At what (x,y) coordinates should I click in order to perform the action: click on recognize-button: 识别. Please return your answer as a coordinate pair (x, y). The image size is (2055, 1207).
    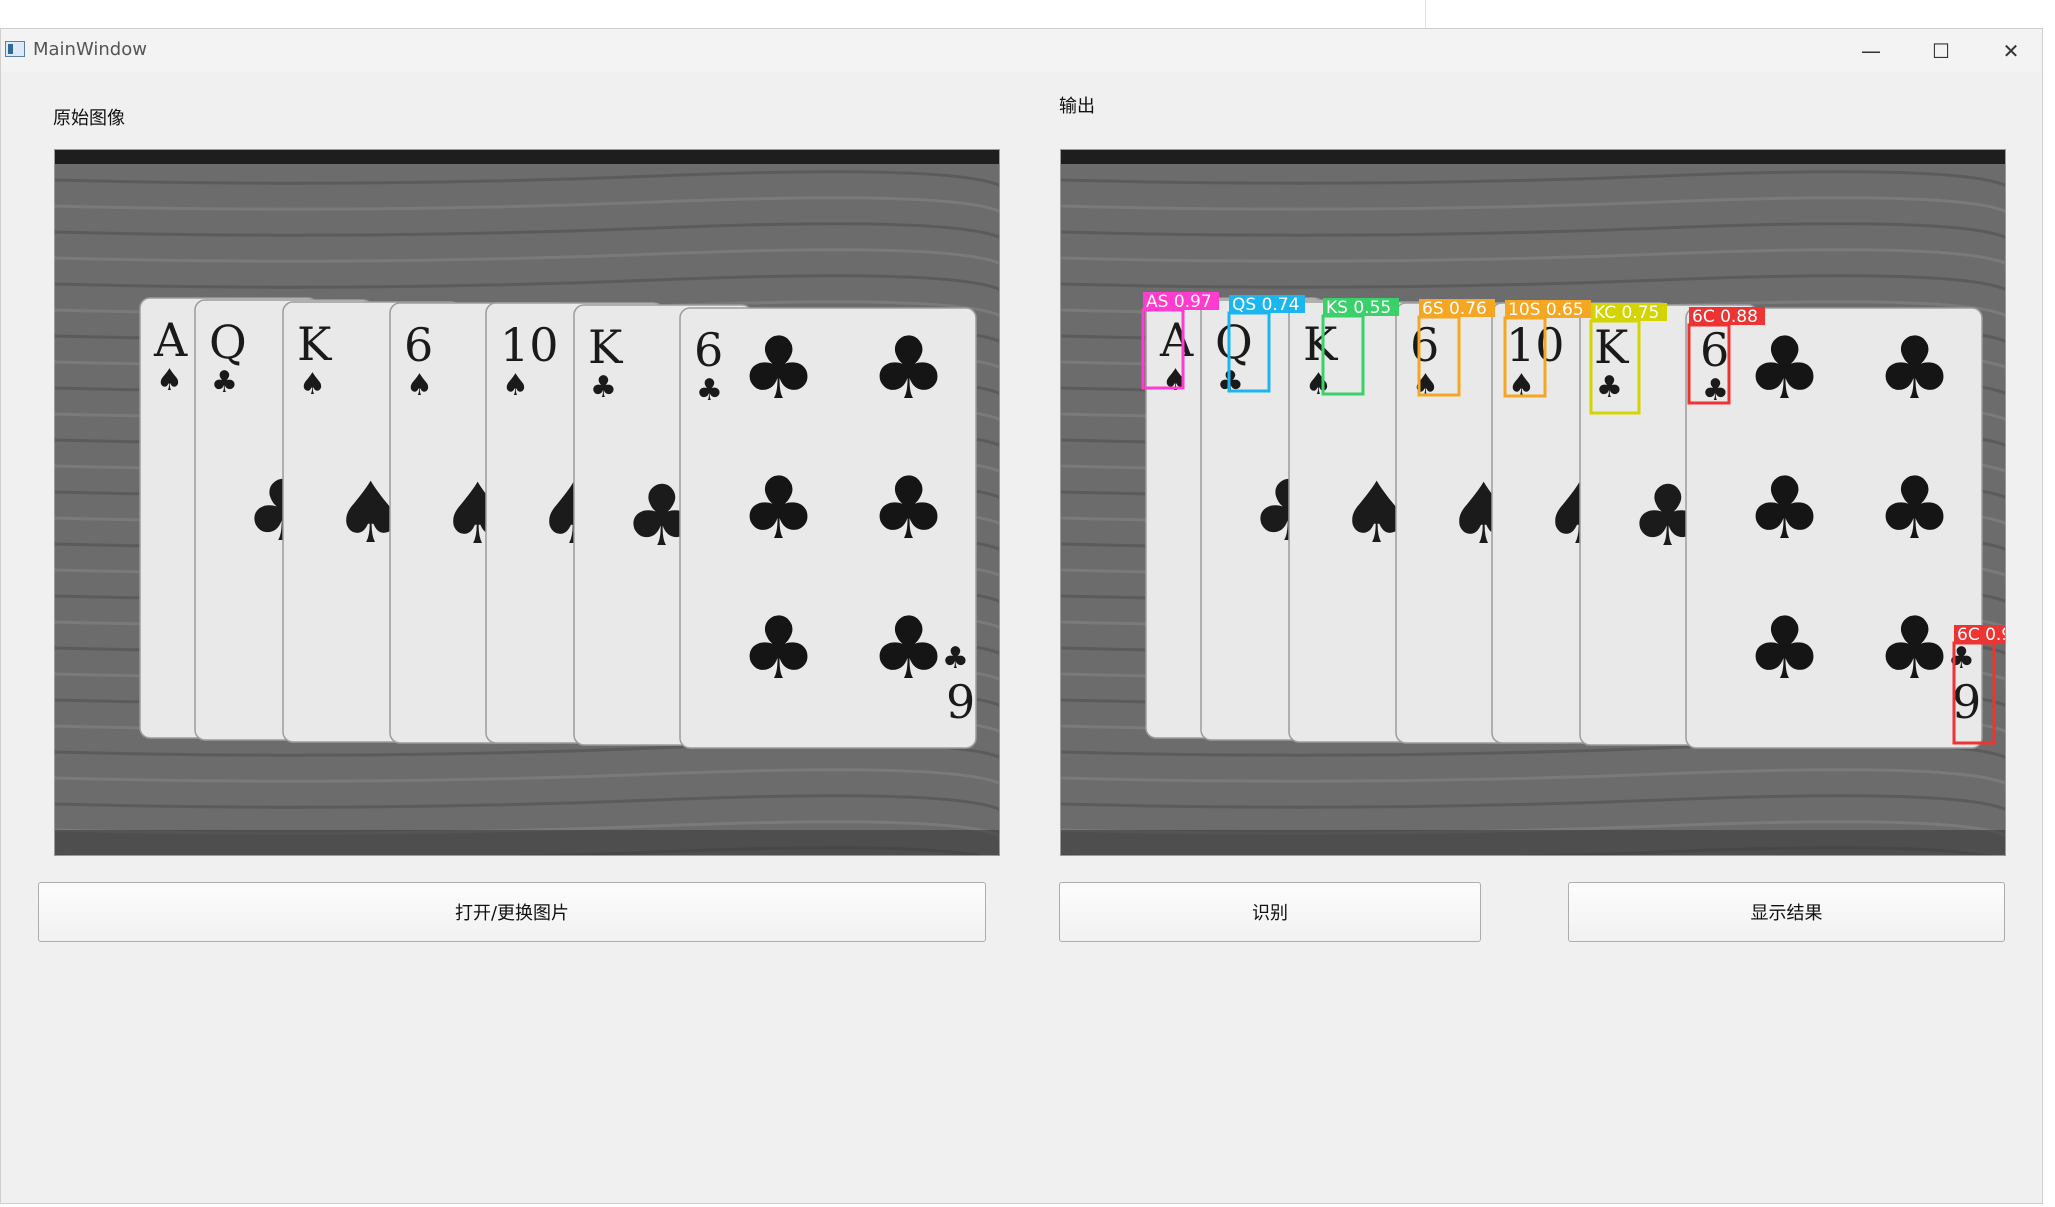
    Looking at the image, I should click on (1270, 912).